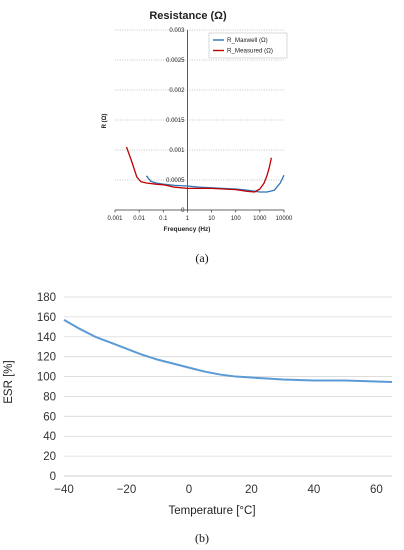 The image size is (404, 550). I want to click on x-tick-label: 0, so click(189, 490).